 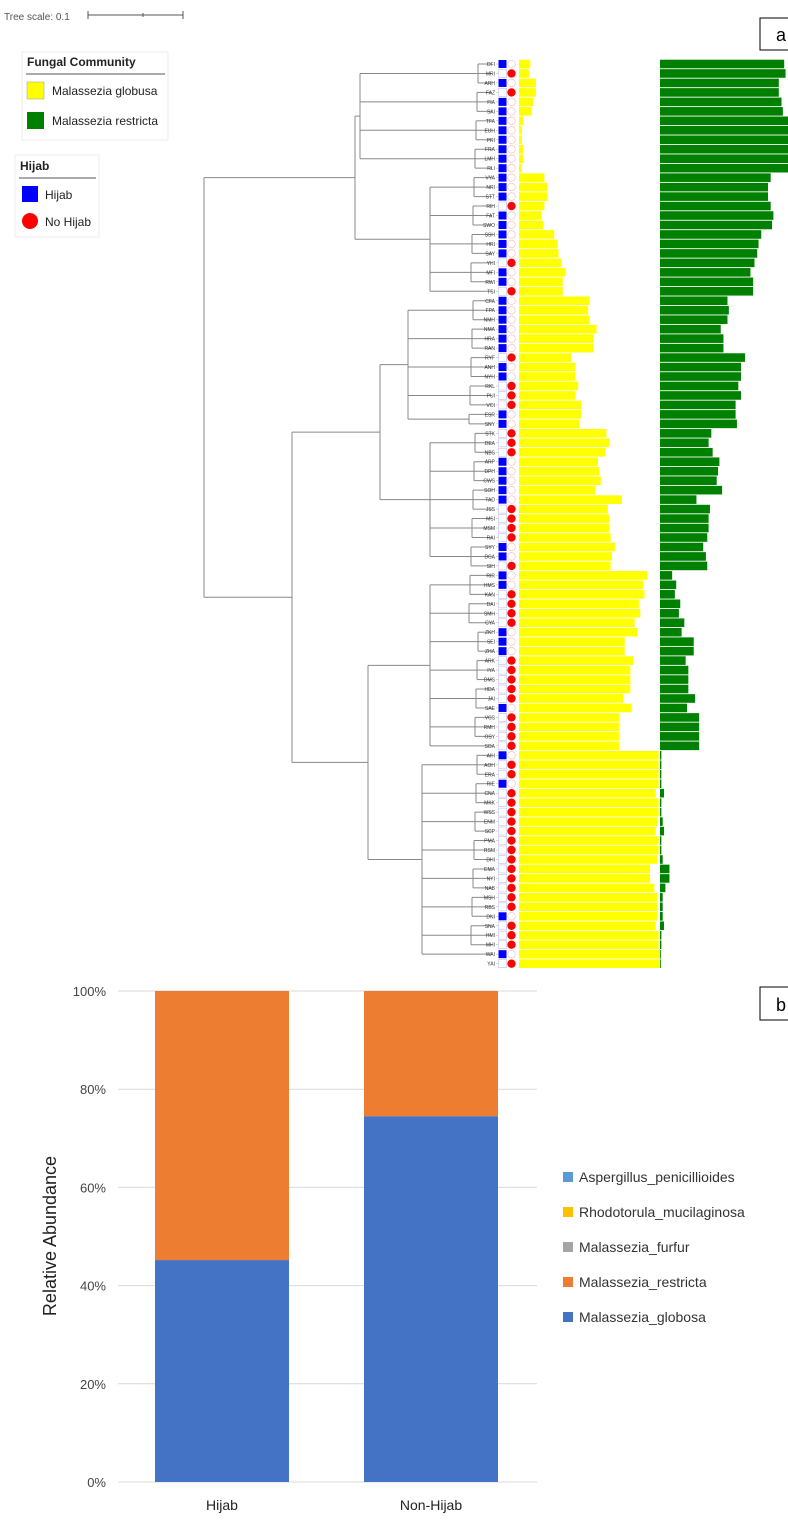 What do you see at coordinates (603, 490) in the screenshot?
I see `sample-row: SOH` at bounding box center [603, 490].